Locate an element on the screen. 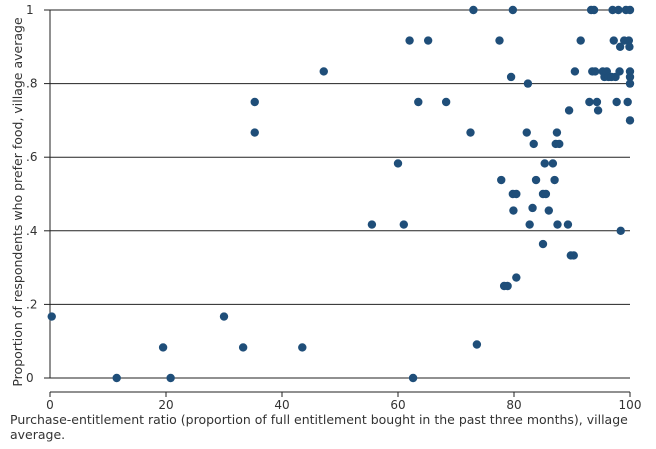 The image size is (656, 449). x-tick-label: 40 is located at coordinates (281, 405).